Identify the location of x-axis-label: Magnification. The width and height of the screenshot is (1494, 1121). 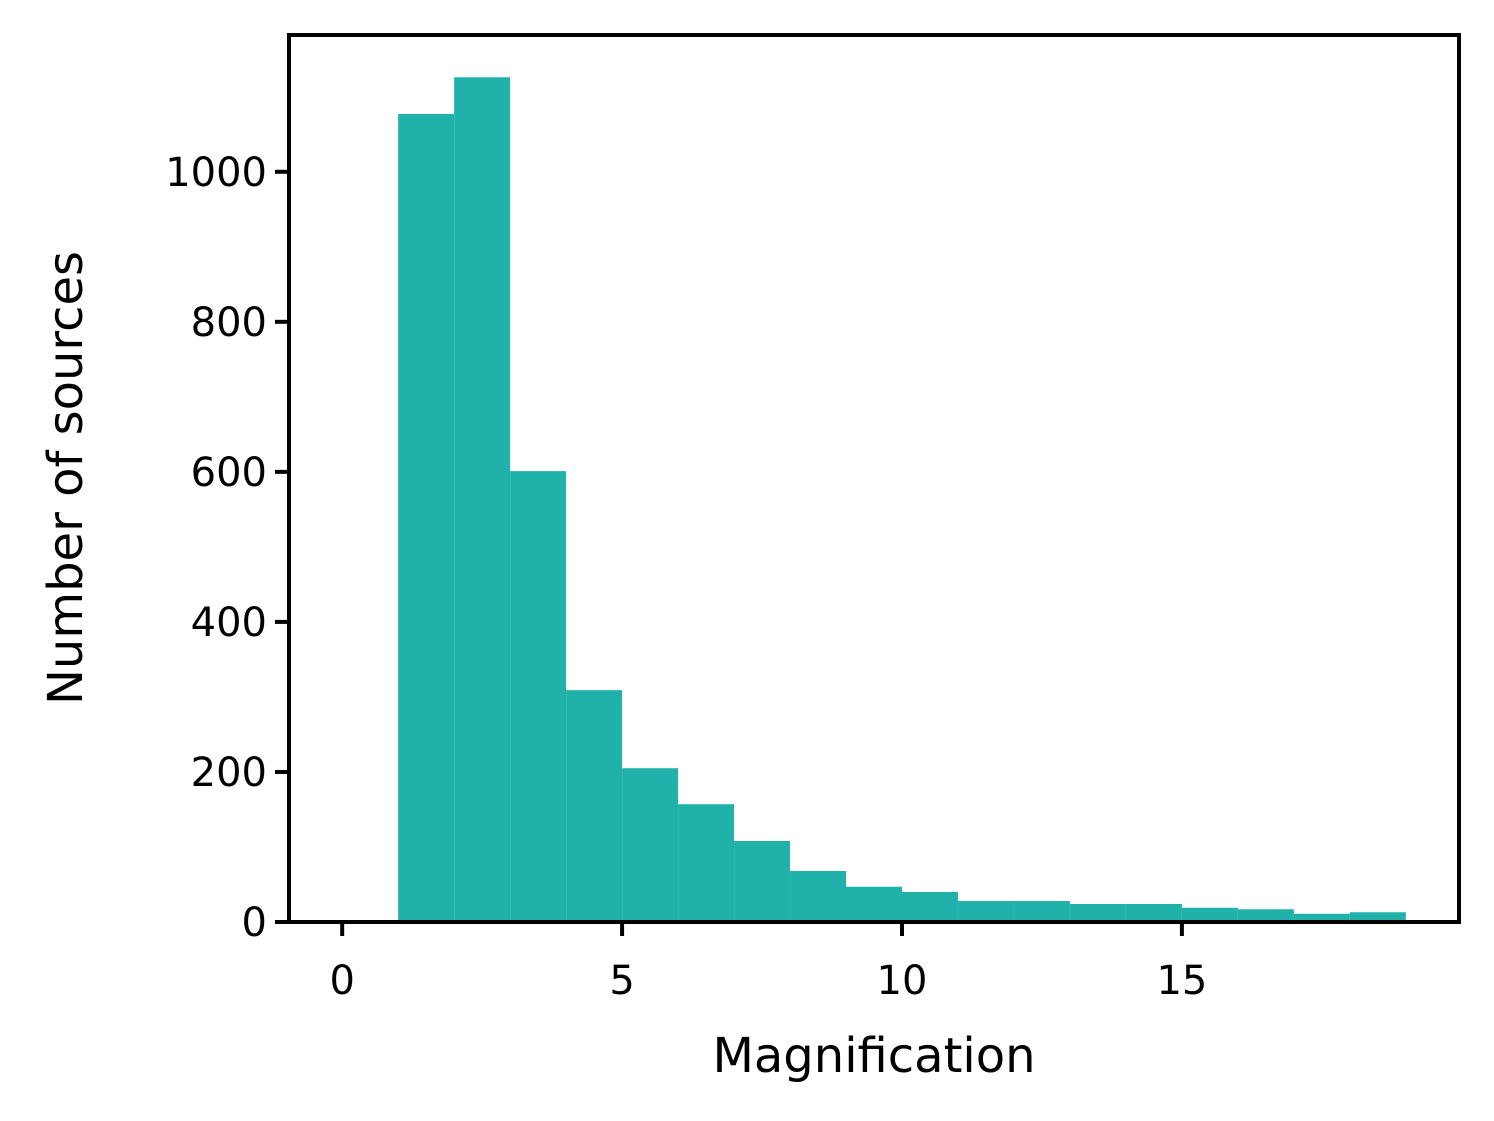
(873, 1056).